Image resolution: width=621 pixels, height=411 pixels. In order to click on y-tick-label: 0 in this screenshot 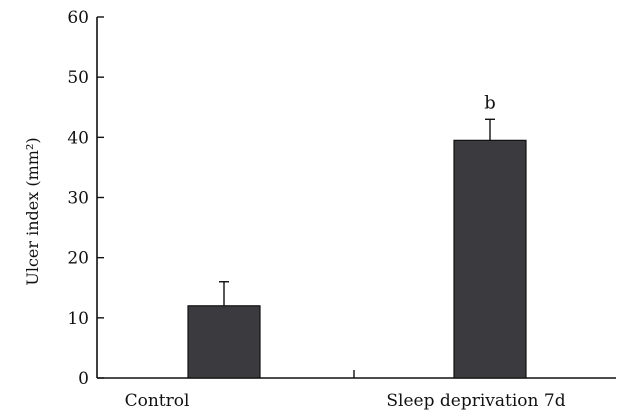, I will do `click(83, 379)`.